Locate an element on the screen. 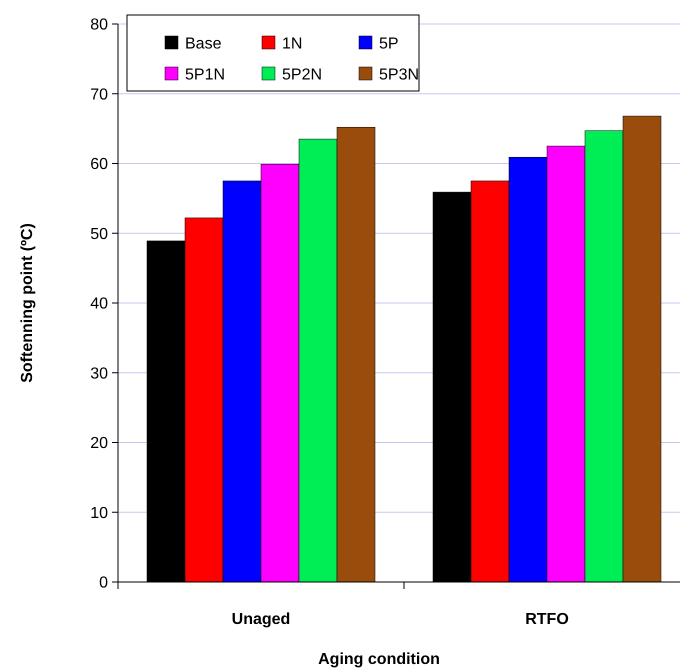  y-tick-label: 50 is located at coordinates (99, 234).